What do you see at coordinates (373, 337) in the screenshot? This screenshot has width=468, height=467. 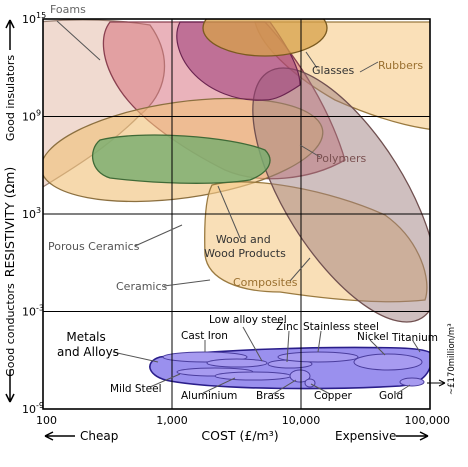 I see `nickel-label: Nickel` at bounding box center [373, 337].